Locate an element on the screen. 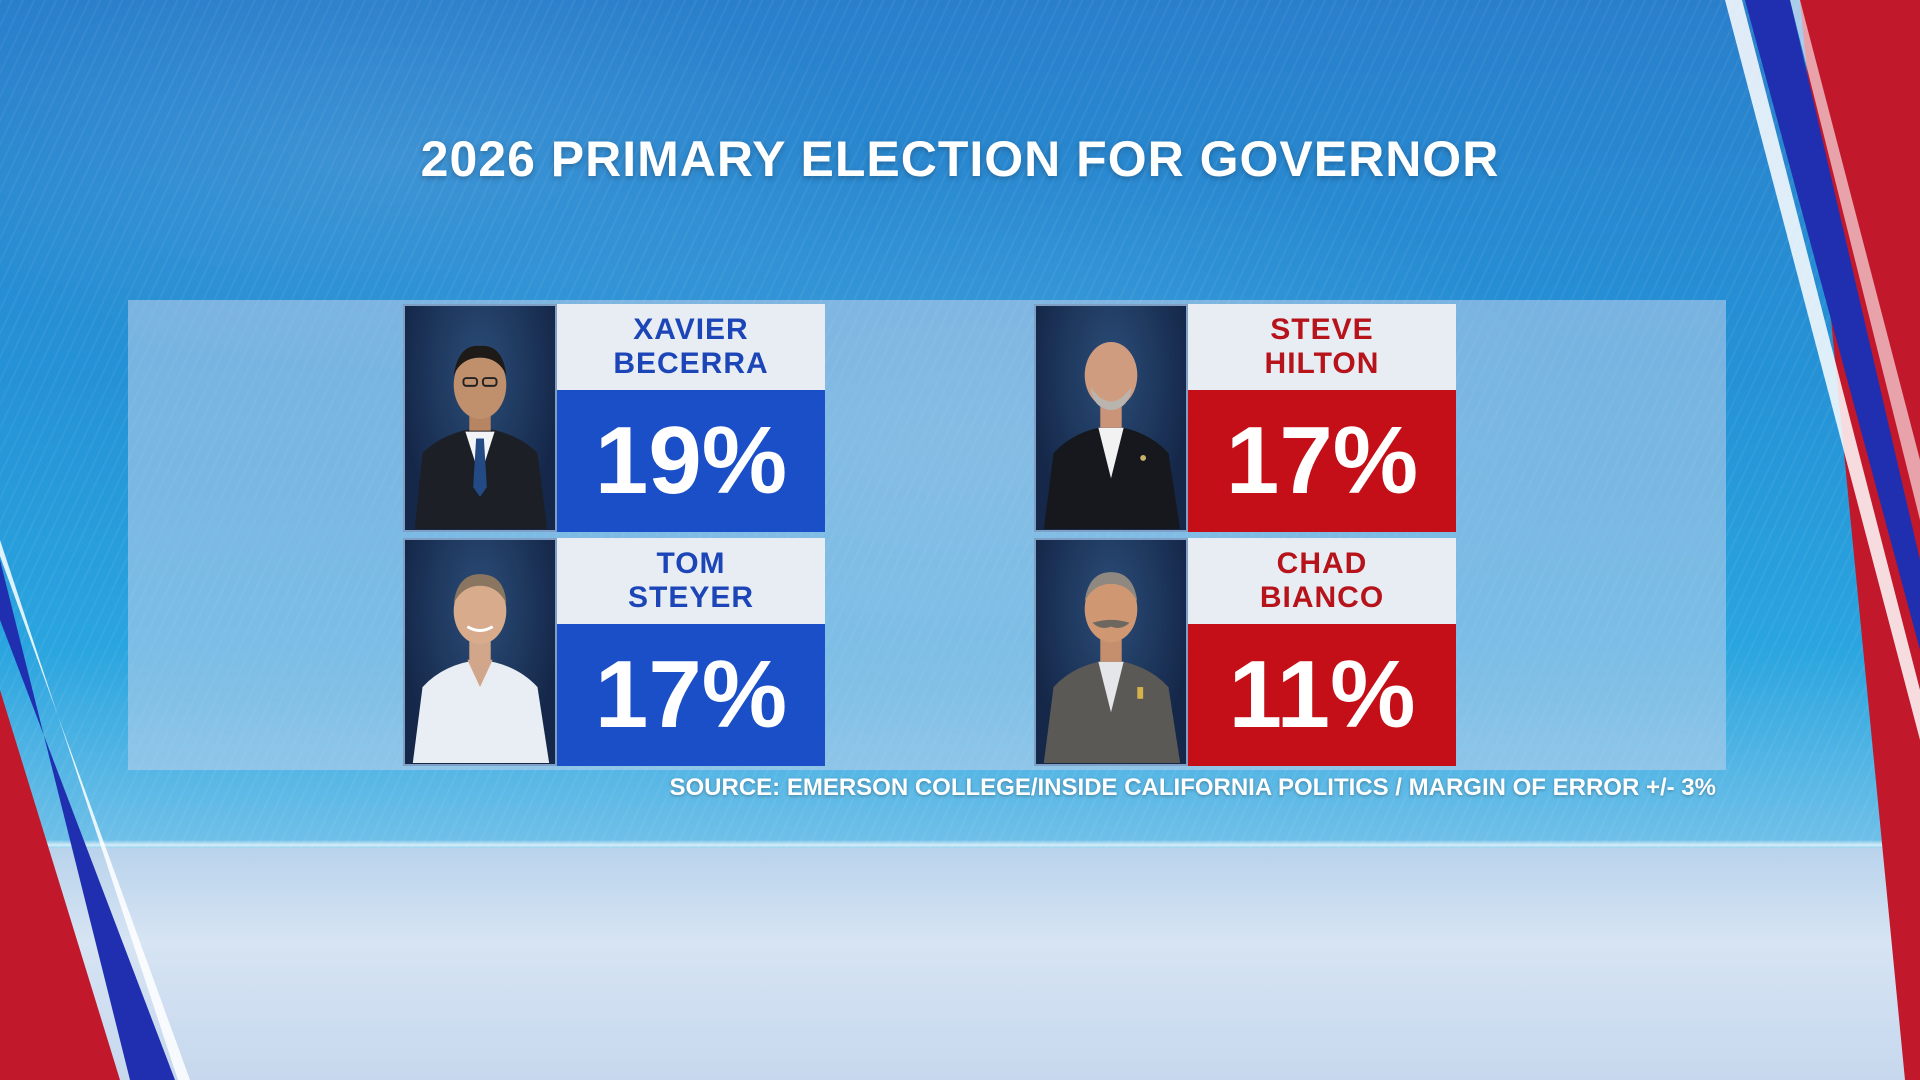  candidate-name: STEVE HILTON is located at coordinates (1322, 347).